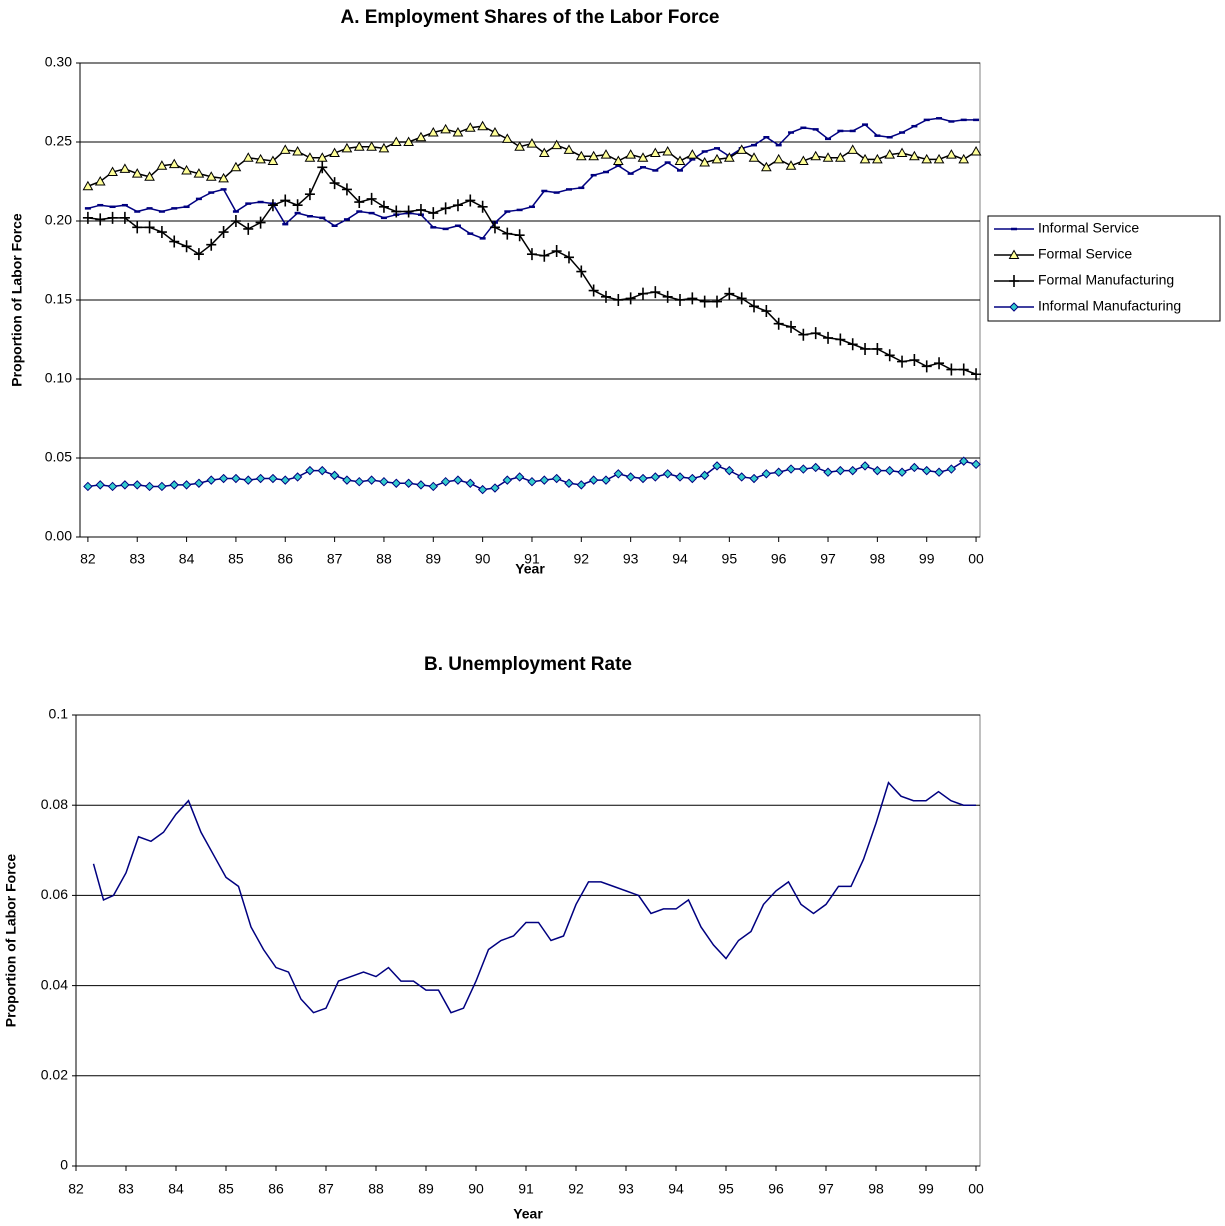 This screenshot has width=1225, height=1226. I want to click on x-tick-label: 91, so click(532, 559).